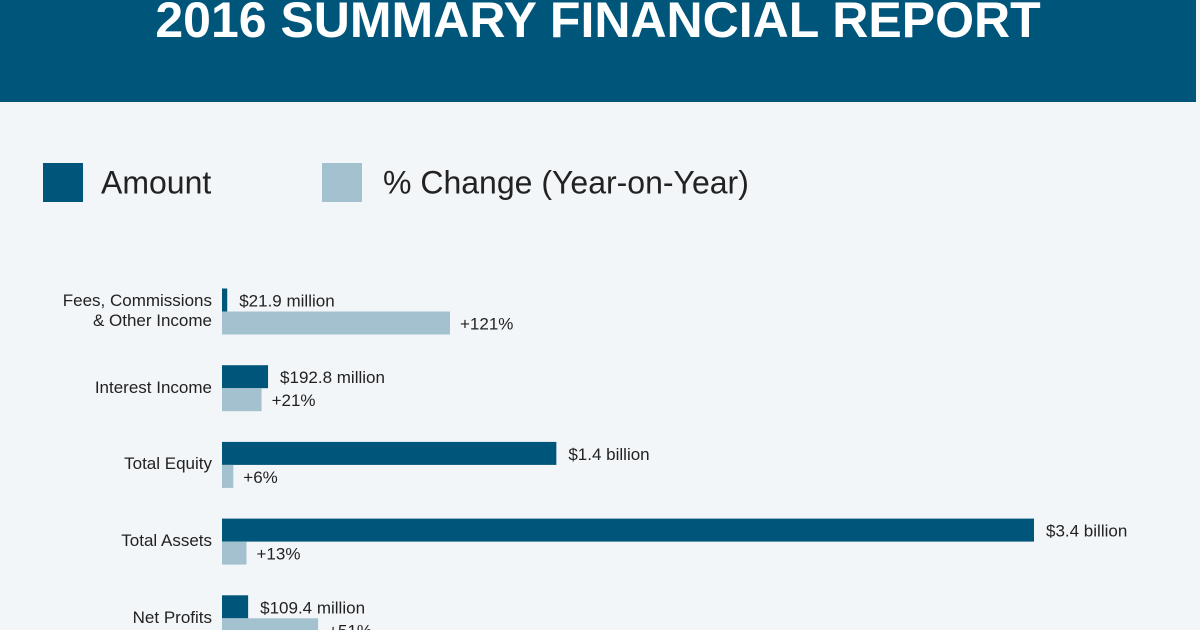  What do you see at coordinates (172, 617) in the screenshot?
I see `category-label: Net Profits` at bounding box center [172, 617].